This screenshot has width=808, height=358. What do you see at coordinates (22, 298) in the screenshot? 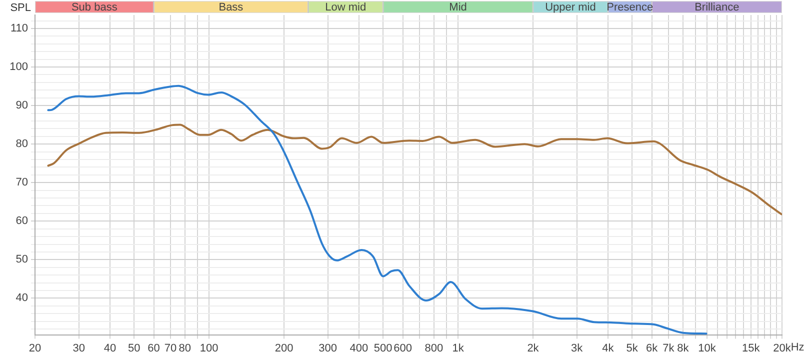
I see `y-tick-label: 40` at bounding box center [22, 298].